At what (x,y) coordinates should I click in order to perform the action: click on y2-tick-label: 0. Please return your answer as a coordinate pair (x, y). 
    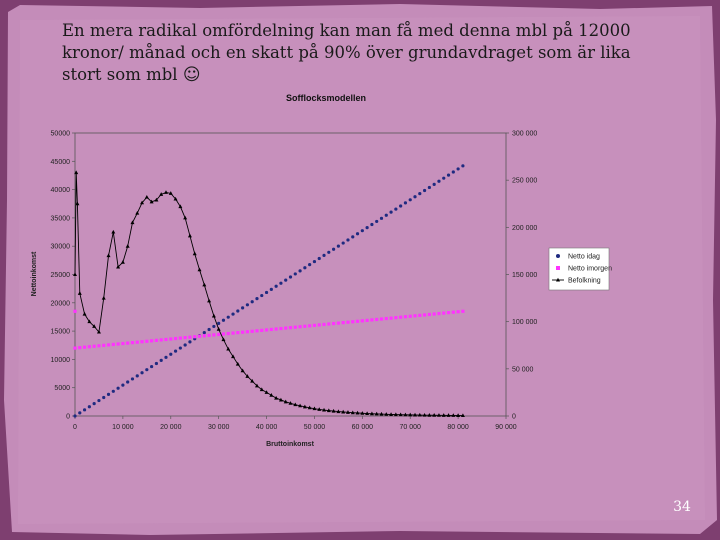
    Looking at the image, I should click on (514, 417).